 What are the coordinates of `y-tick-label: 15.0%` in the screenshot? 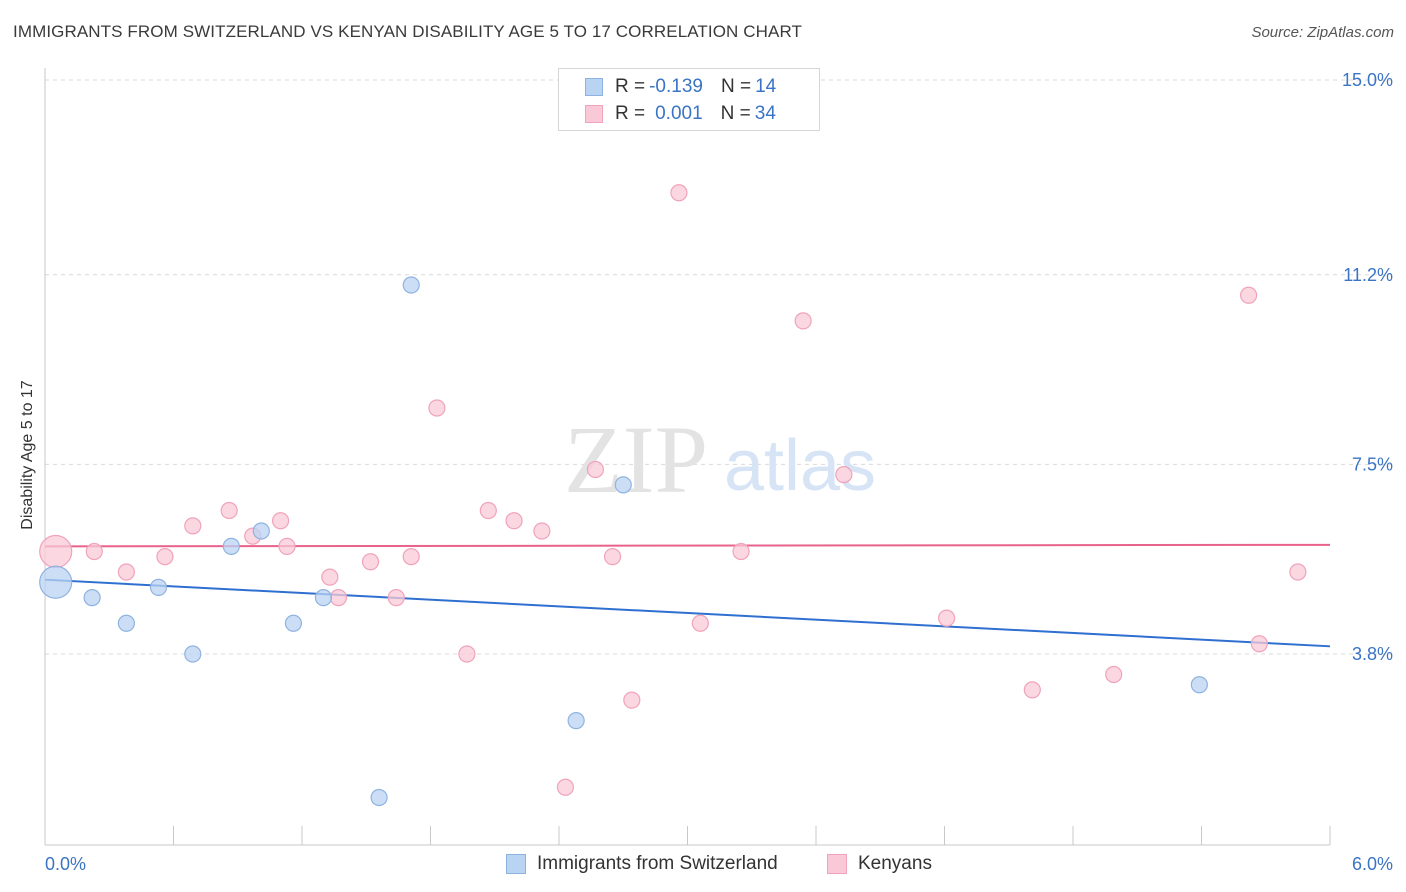 It's located at (1367, 80).